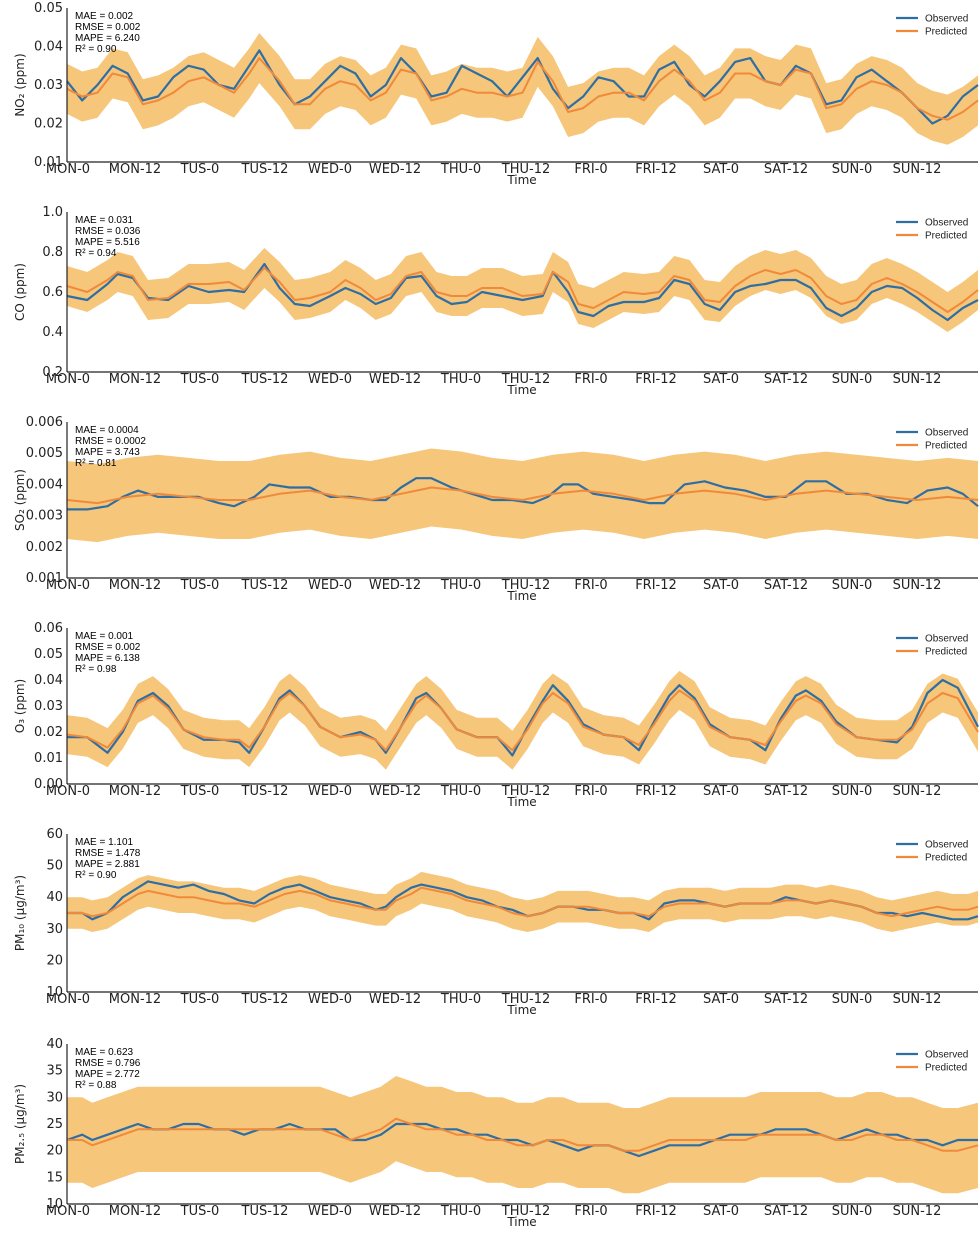 The width and height of the screenshot is (980, 1248). What do you see at coordinates (52, 372) in the screenshot?
I see `y-tick-label: 0.2` at bounding box center [52, 372].